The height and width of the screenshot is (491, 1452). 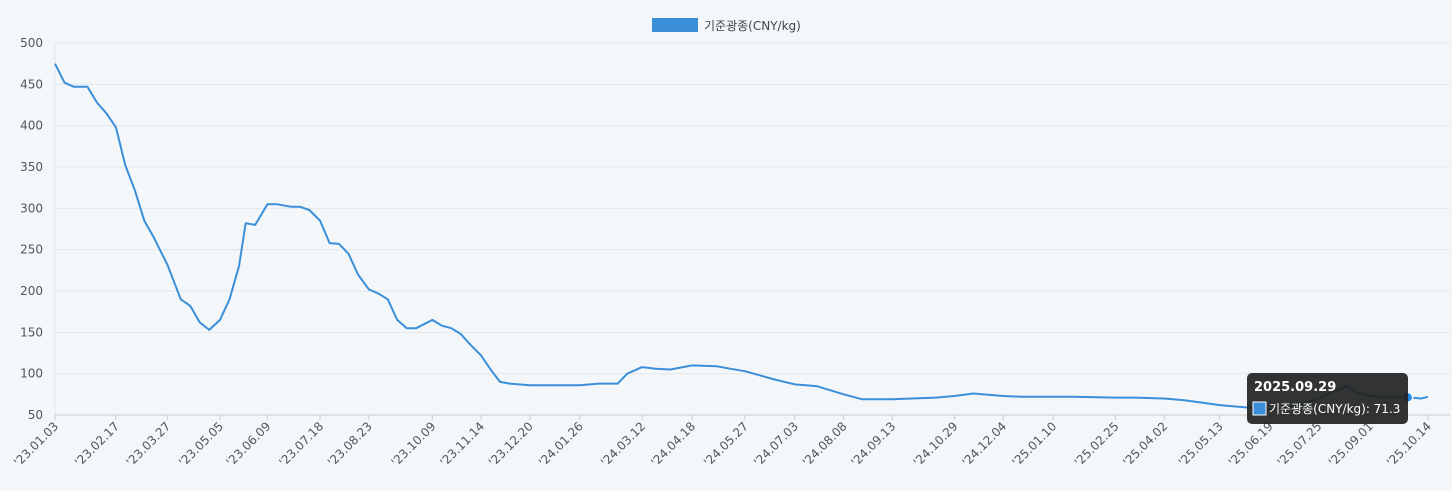 I want to click on x-tick-label: '24.12.04, so click(x=984, y=444).